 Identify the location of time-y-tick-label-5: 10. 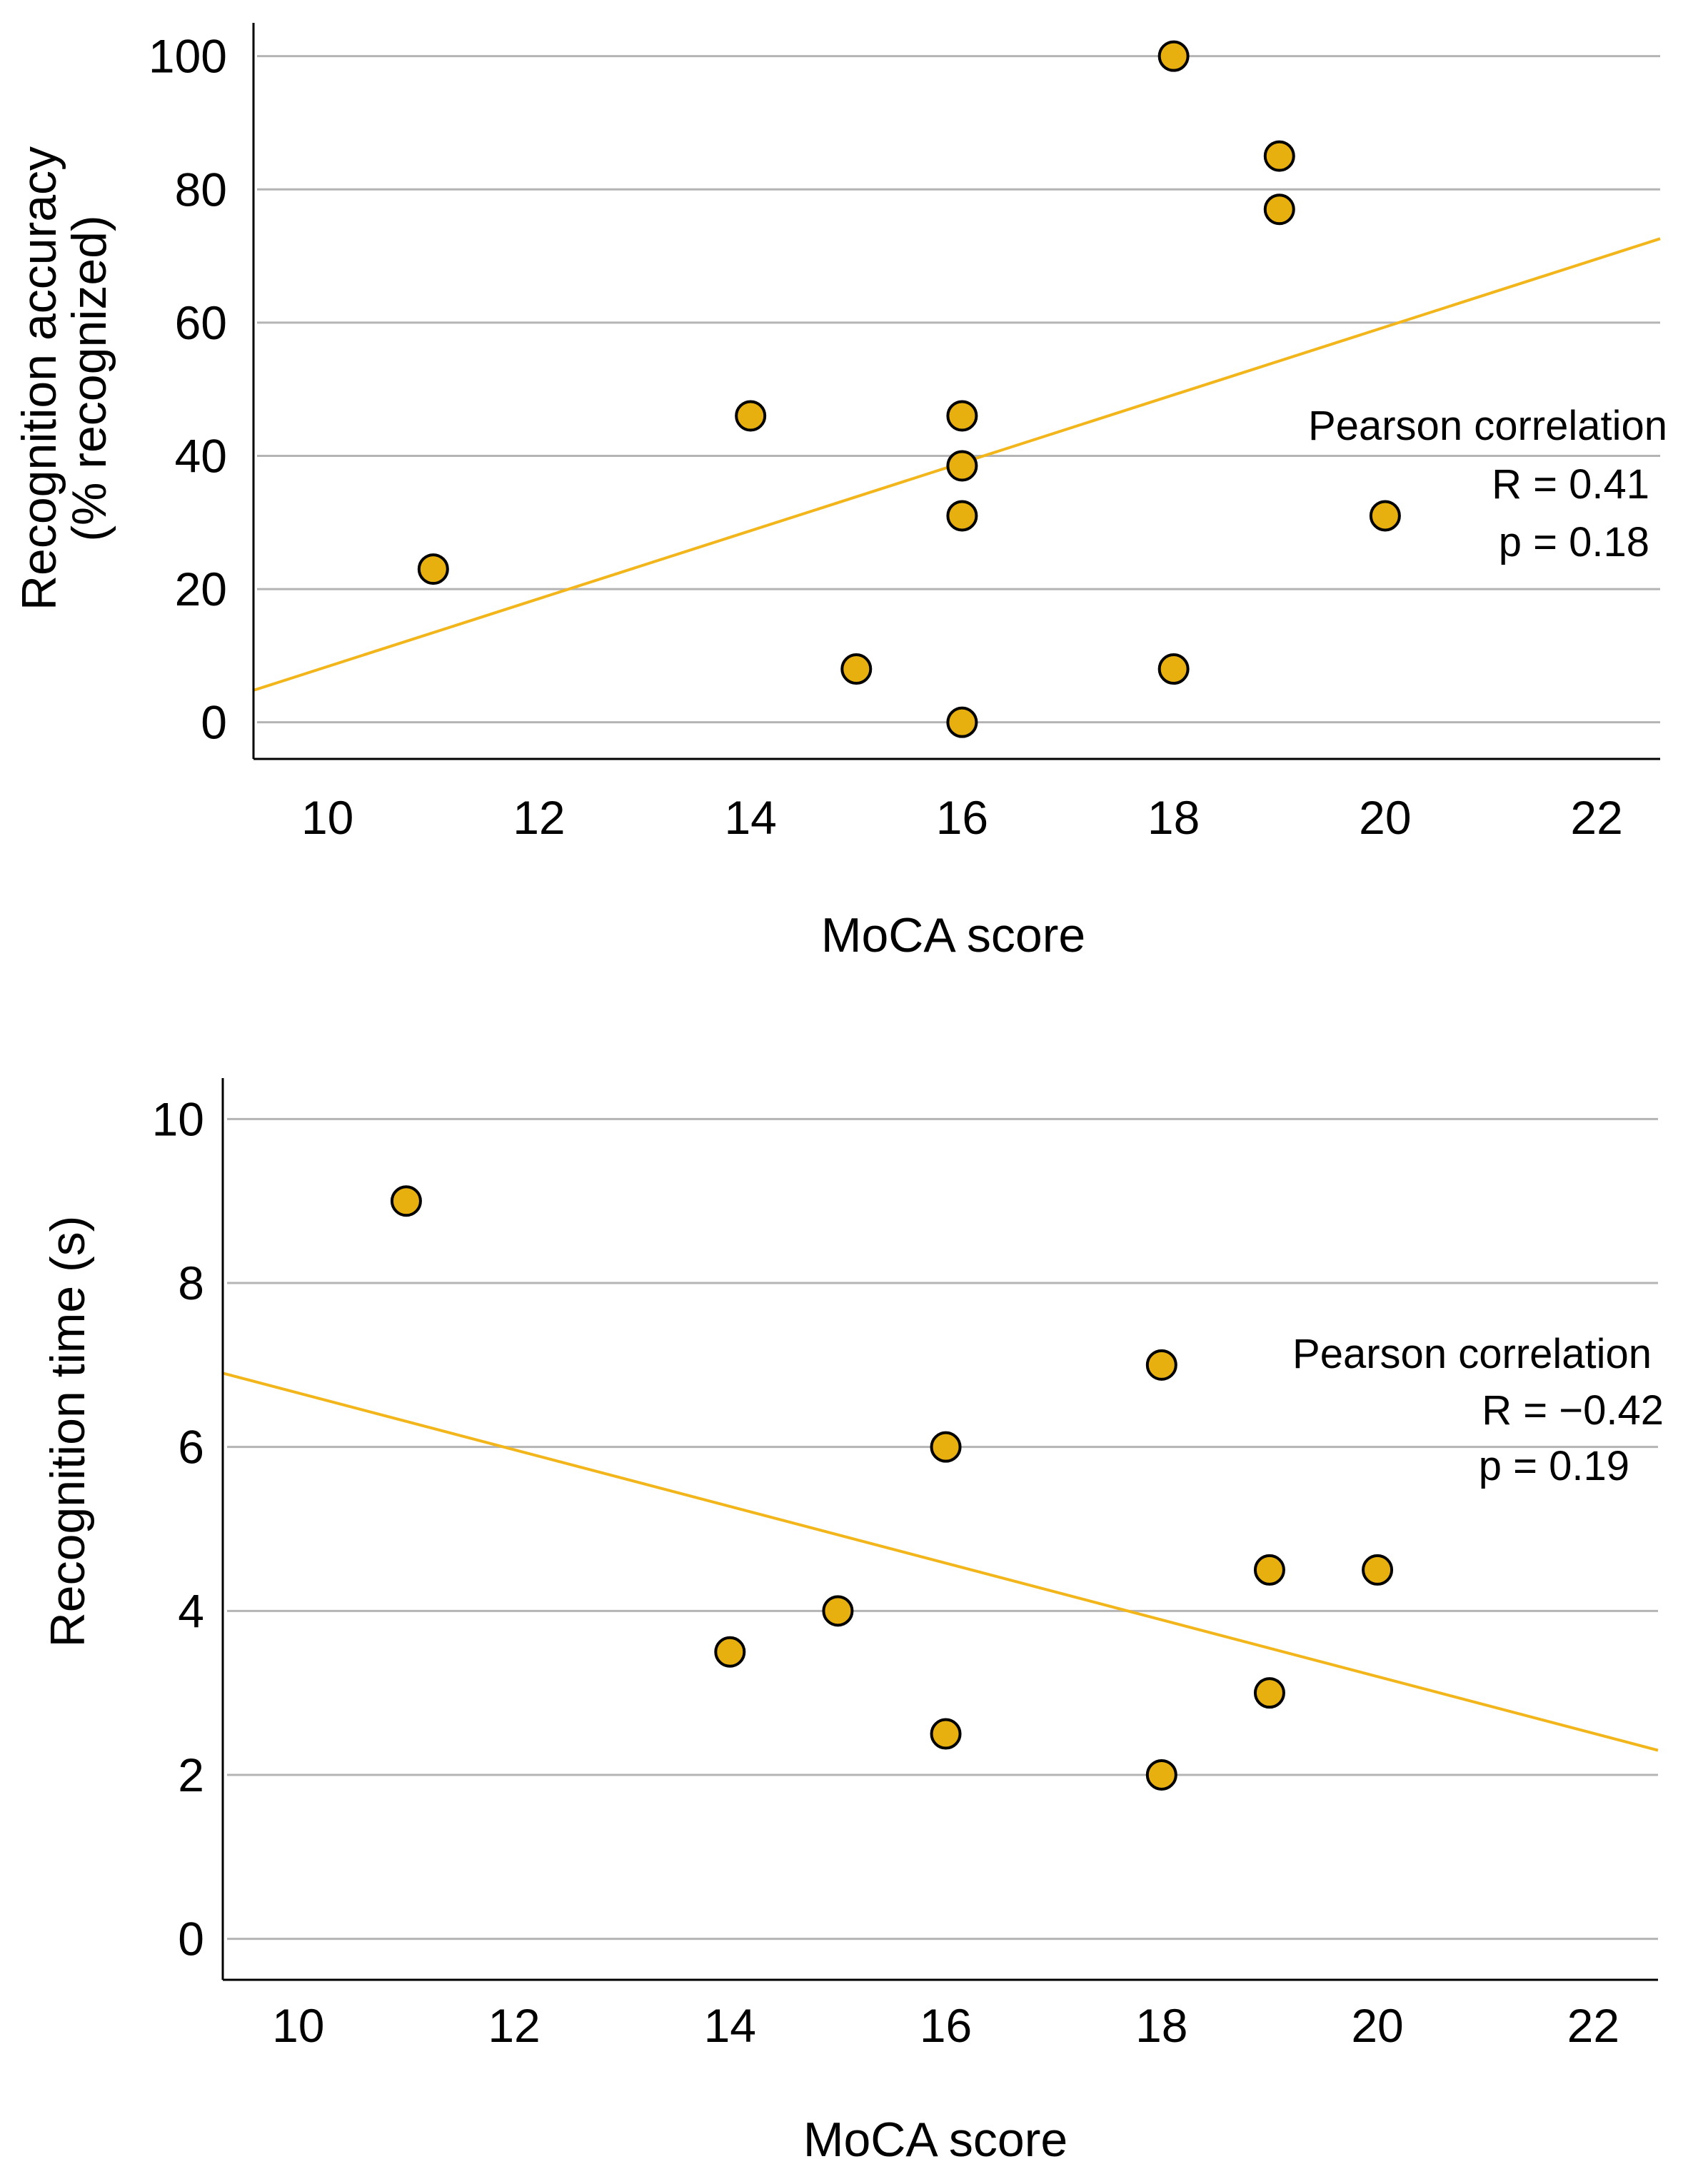
(178, 1118).